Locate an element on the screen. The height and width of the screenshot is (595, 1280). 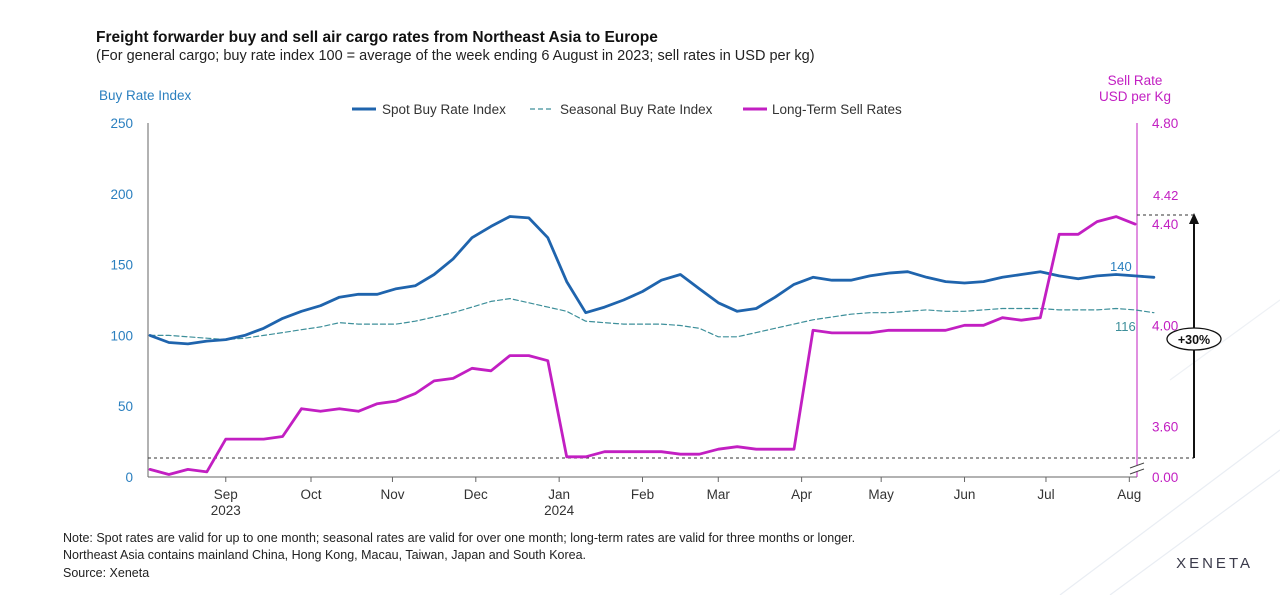
left-tick-label: 0 is located at coordinates (129, 477).